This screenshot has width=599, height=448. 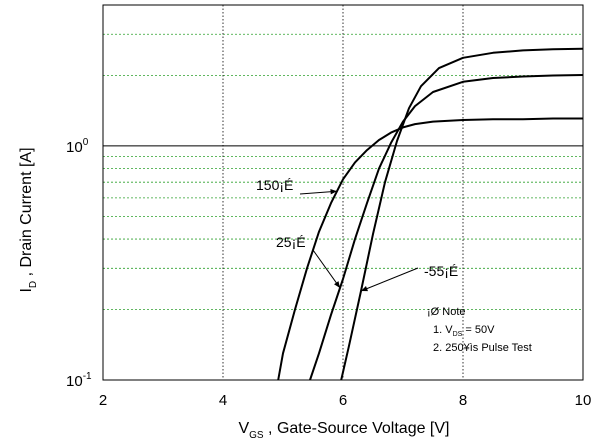 I want to click on y-axis-label: ID , Drain Current [A], so click(x=28, y=219).